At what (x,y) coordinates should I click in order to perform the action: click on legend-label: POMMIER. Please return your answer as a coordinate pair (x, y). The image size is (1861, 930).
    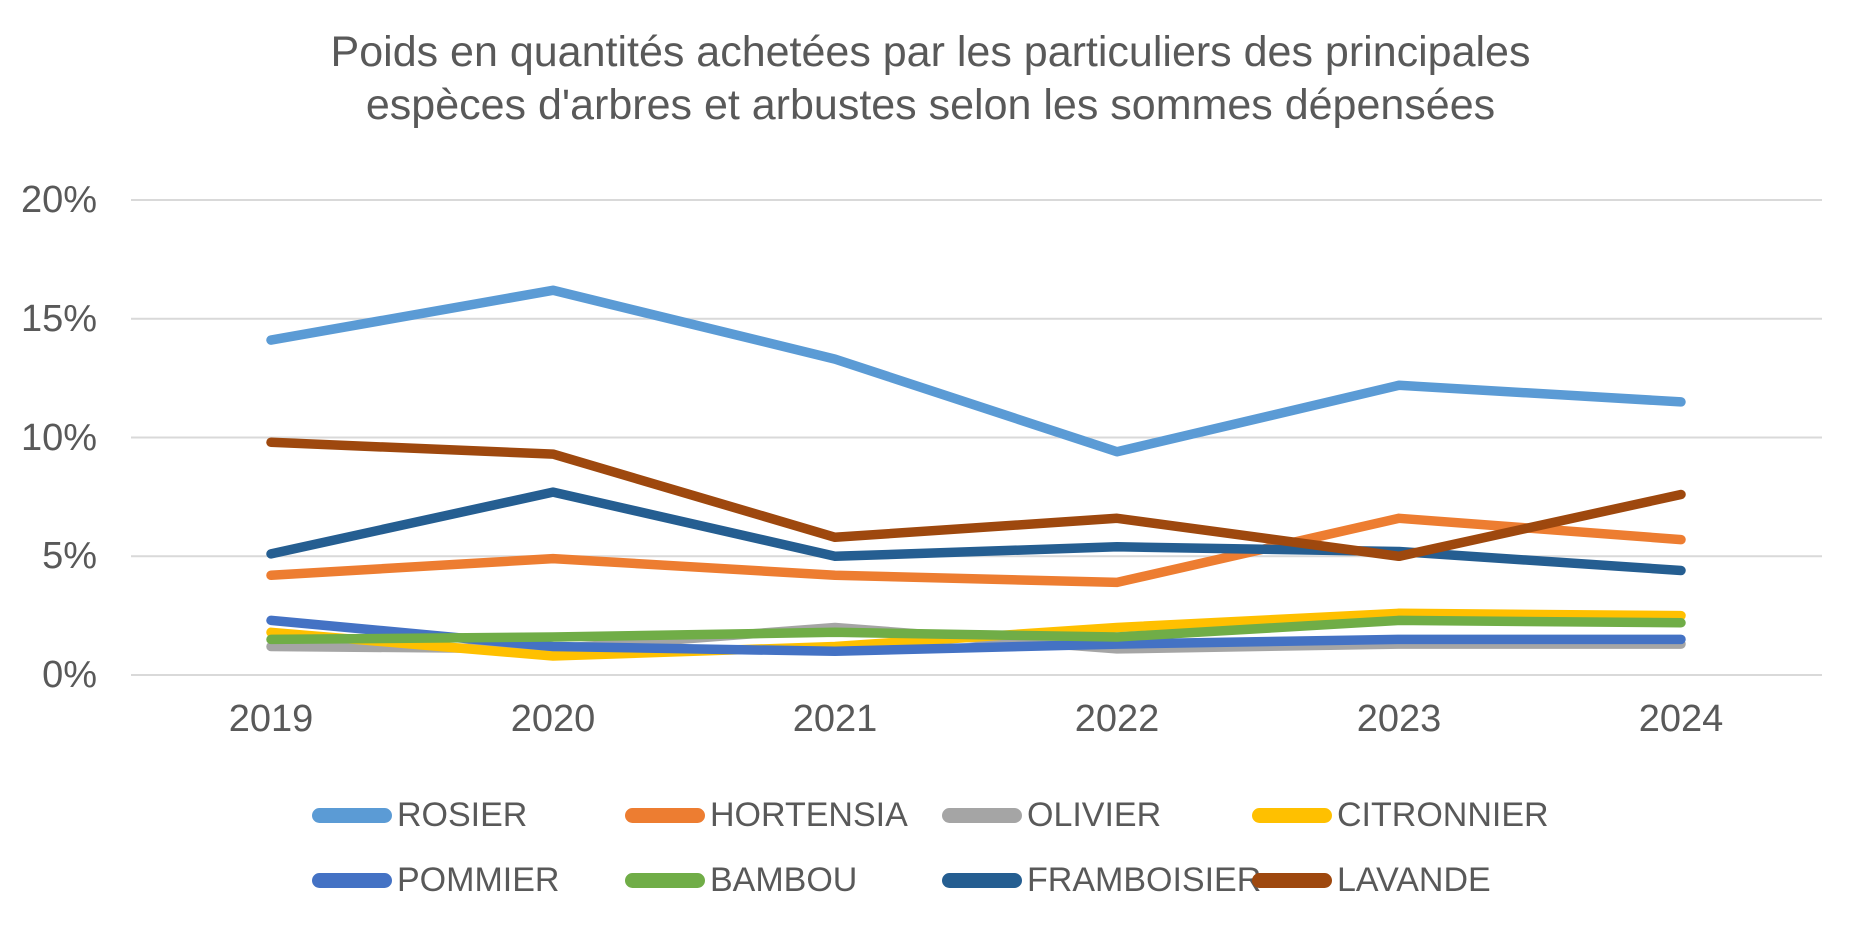
    Looking at the image, I should click on (478, 880).